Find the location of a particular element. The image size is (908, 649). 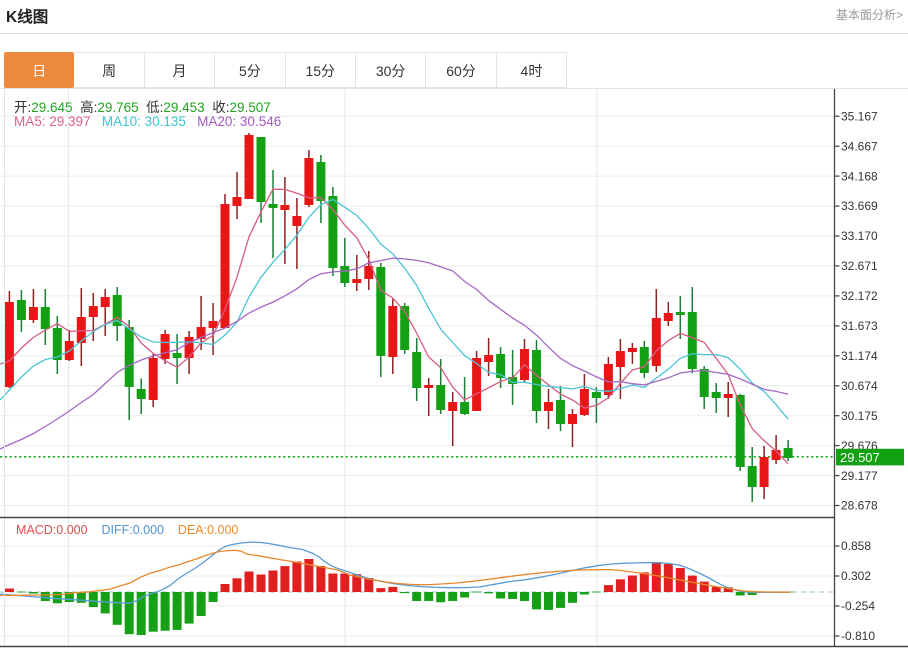

svg-text: 32.671 is located at coordinates (859, 266).